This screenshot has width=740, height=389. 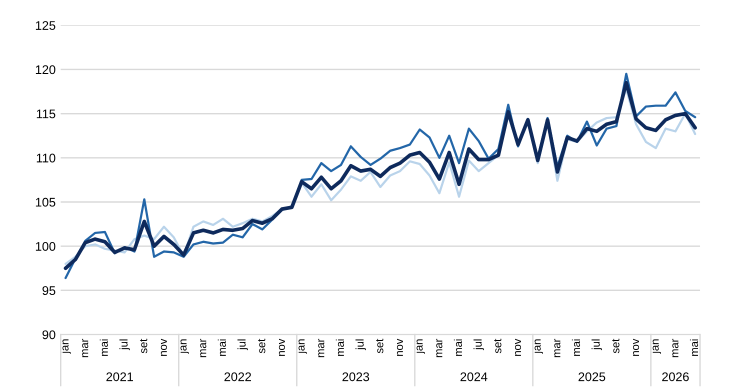 I want to click on text: 2024, so click(x=474, y=377).